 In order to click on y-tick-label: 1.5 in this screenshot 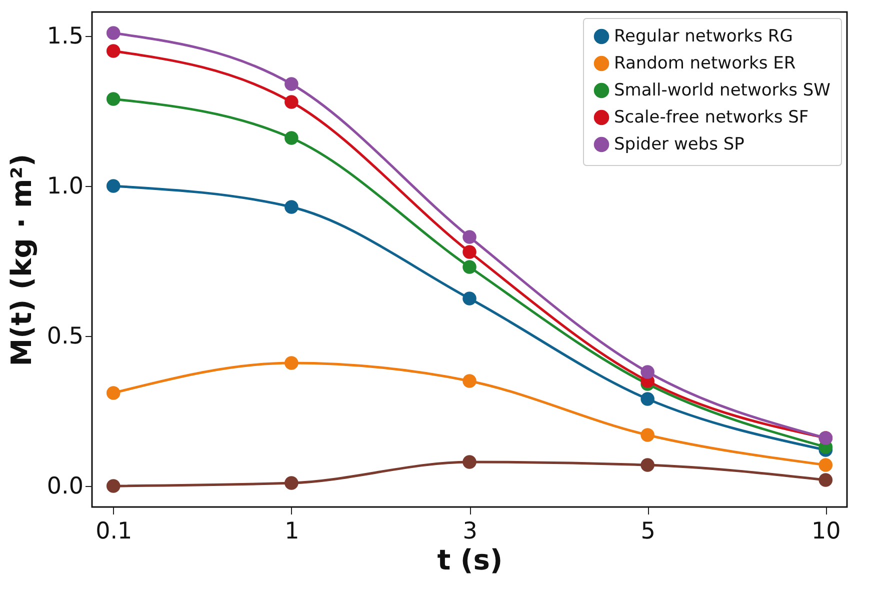, I will do `click(65, 37)`.